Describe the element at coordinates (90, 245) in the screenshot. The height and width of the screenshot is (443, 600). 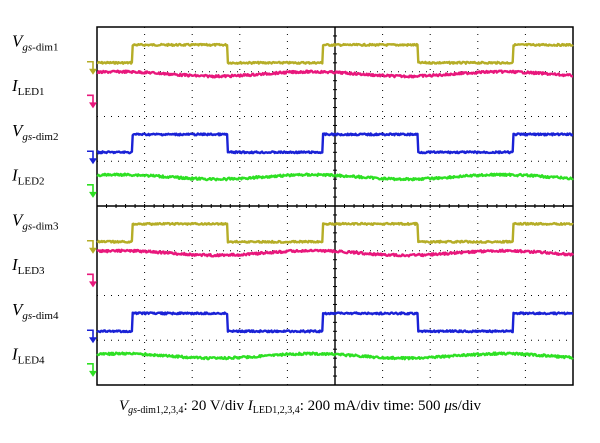
I see `ground-marker-vgs-dim3` at that location.